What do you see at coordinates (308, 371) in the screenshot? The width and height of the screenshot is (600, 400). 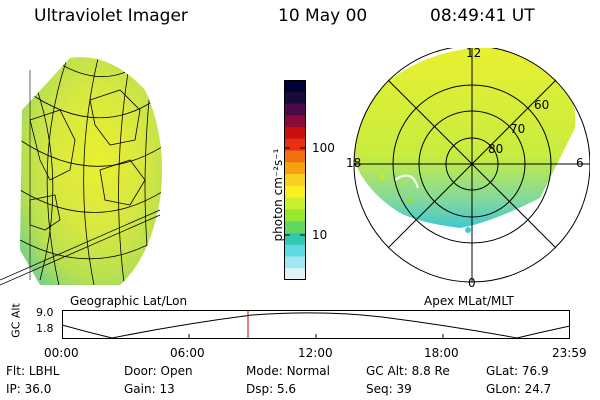 I see `mode-value: Normal` at bounding box center [308, 371].